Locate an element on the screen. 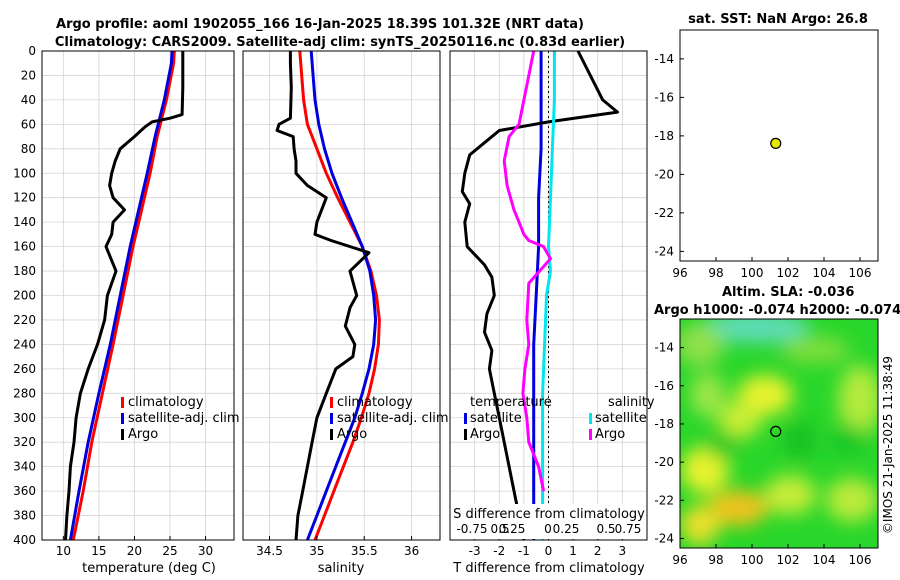 The width and height of the screenshot is (900, 580). temperature-xlabel: temperature (deg C) is located at coordinates (149, 568).